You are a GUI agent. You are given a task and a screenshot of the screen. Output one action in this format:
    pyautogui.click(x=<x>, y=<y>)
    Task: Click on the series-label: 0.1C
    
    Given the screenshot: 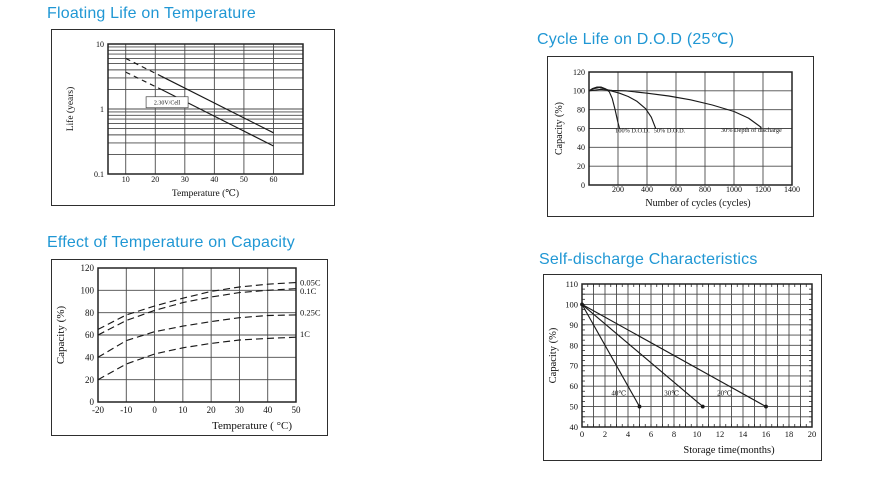 What is the action you would take?
    pyautogui.click(x=308, y=291)
    